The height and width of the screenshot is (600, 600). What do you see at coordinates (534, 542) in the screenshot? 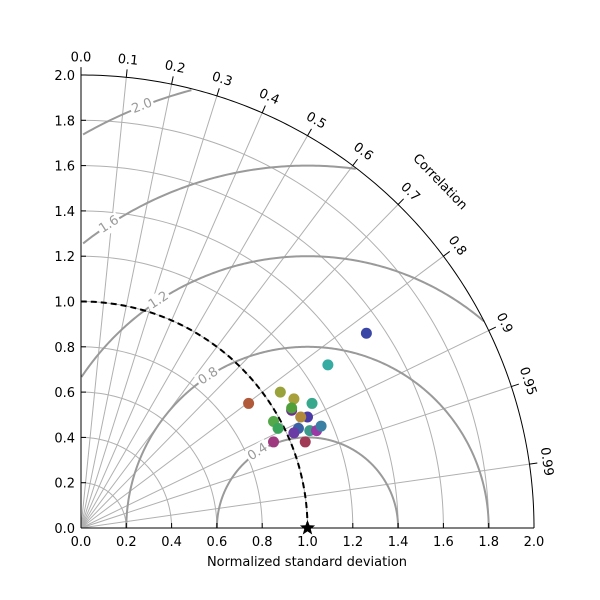
I see `x-tick-label: 2.0` at bounding box center [534, 542].